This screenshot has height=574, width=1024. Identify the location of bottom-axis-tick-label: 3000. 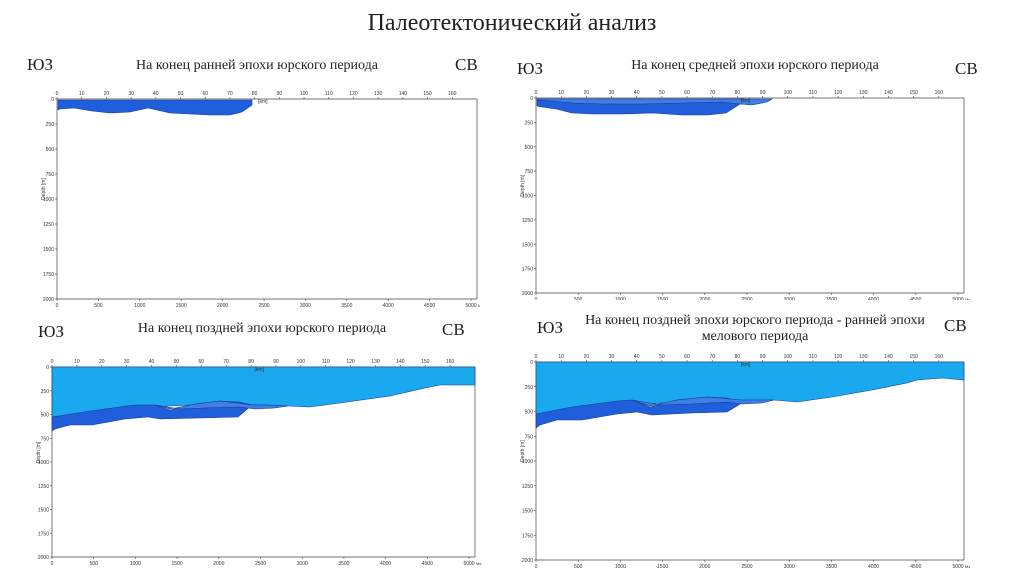
(789, 298).